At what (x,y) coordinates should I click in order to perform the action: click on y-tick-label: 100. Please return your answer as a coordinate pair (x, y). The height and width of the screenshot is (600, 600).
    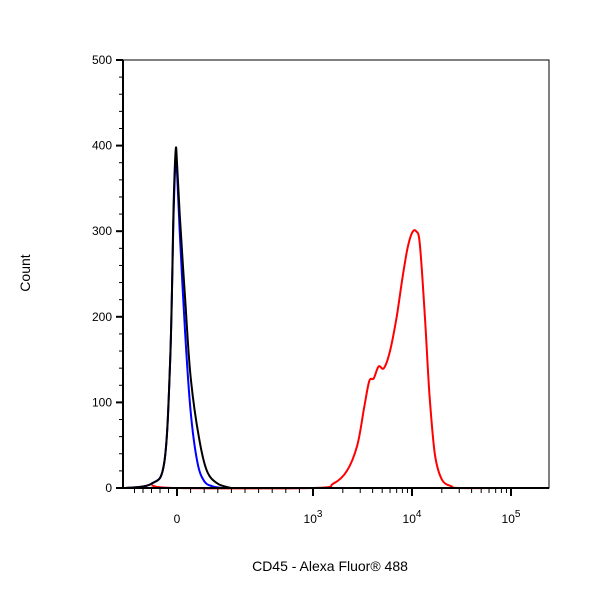
    Looking at the image, I should click on (102, 402).